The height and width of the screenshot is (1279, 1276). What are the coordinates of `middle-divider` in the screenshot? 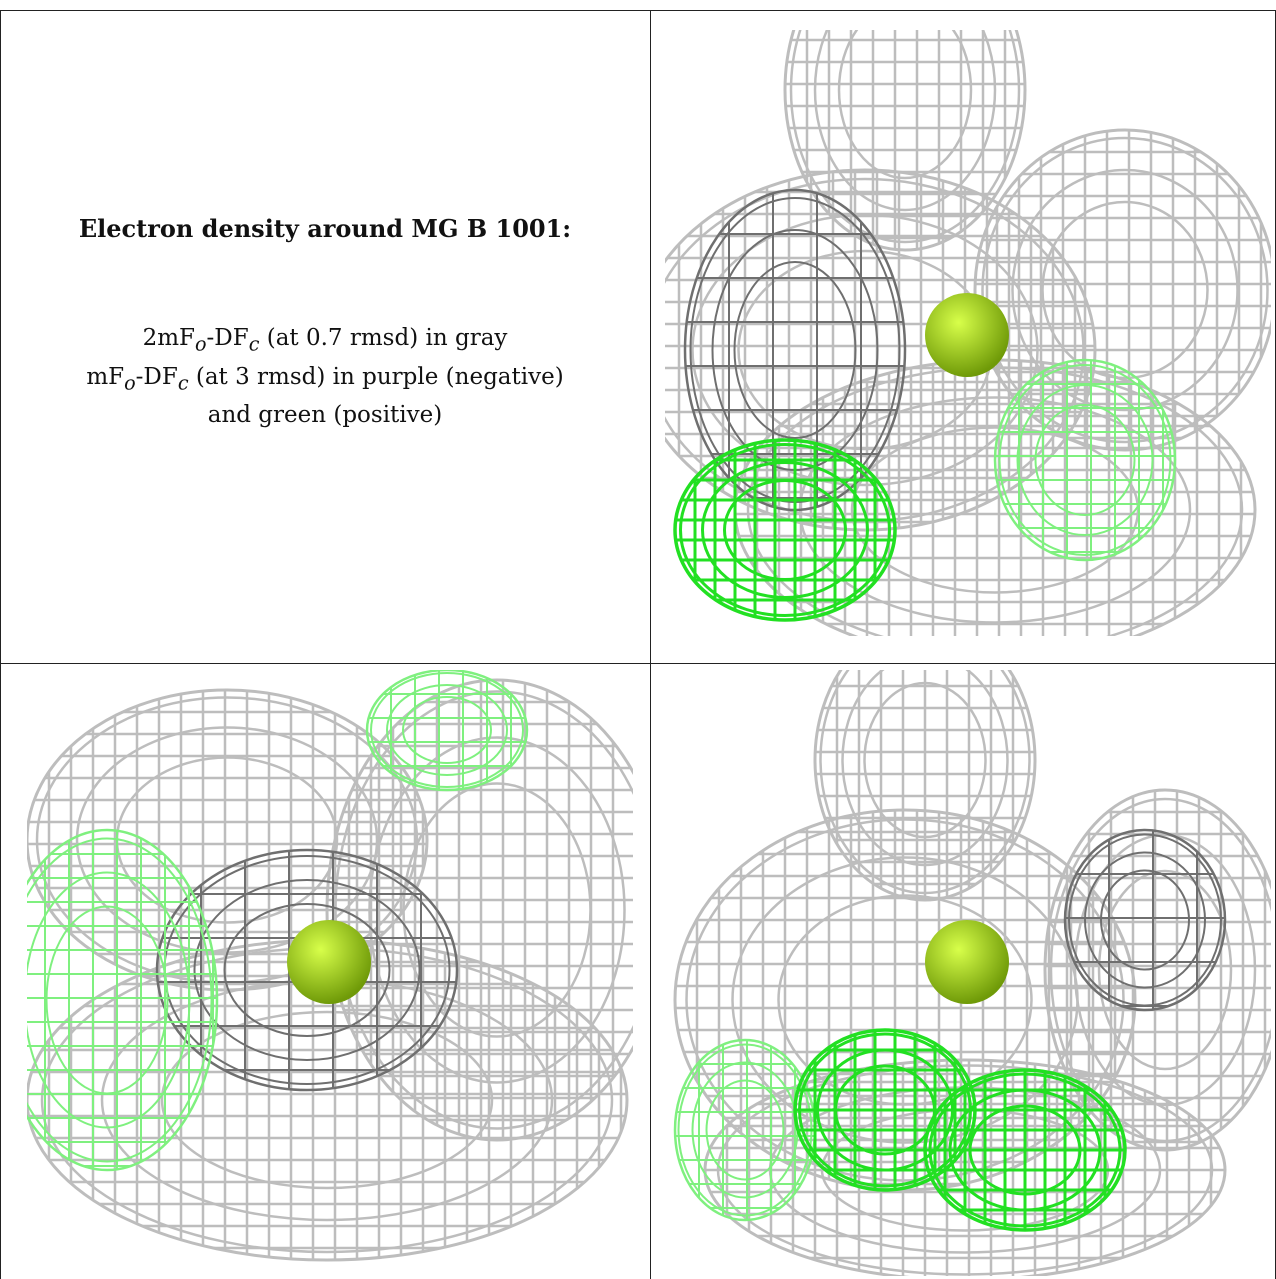 It's located at (638, 663).